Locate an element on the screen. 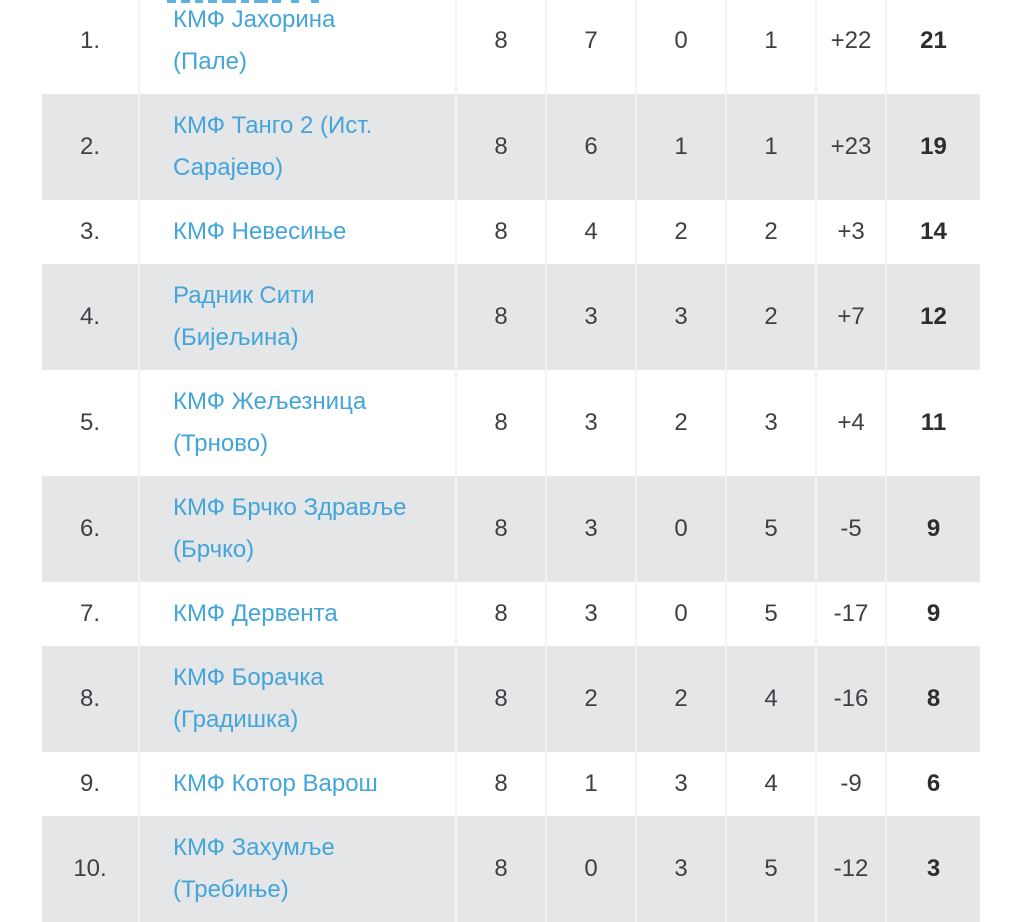 The height and width of the screenshot is (922, 1024). goal-difference-cell: -17 is located at coordinates (852, 614).